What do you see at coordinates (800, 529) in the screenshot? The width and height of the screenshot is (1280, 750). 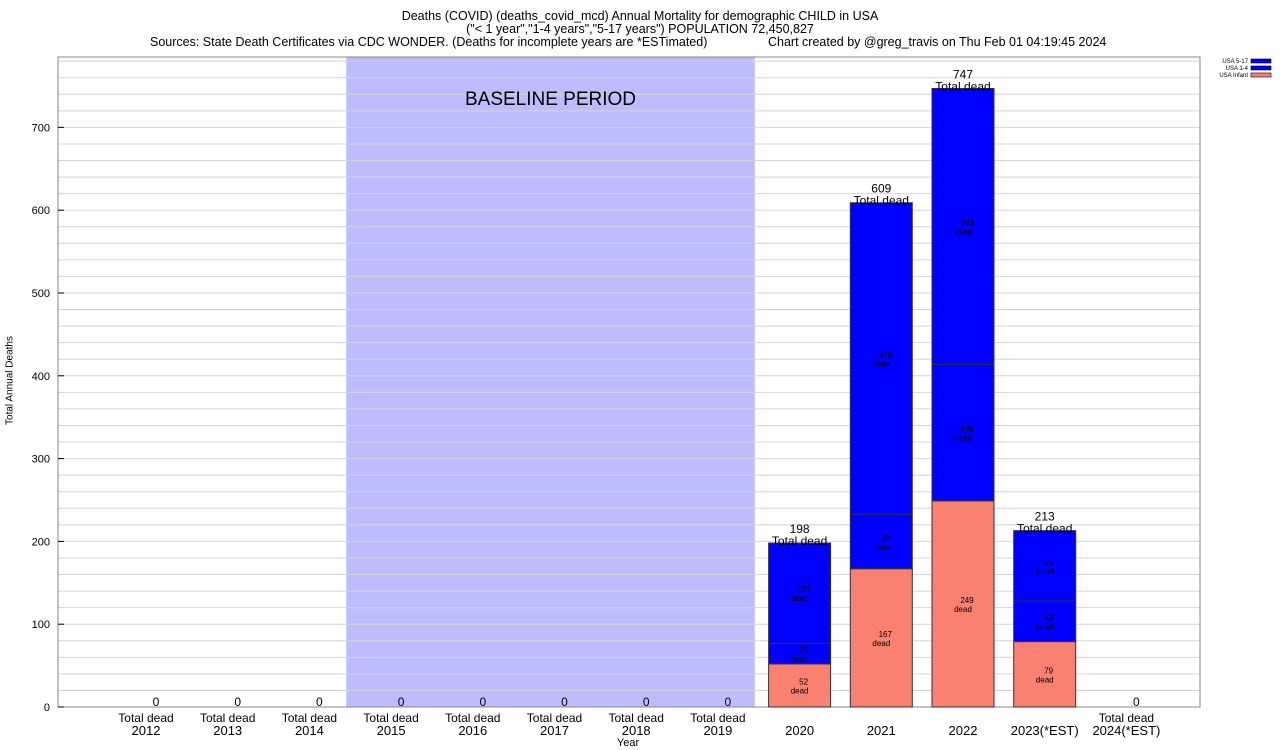 I see `total-value-label: 198` at bounding box center [800, 529].